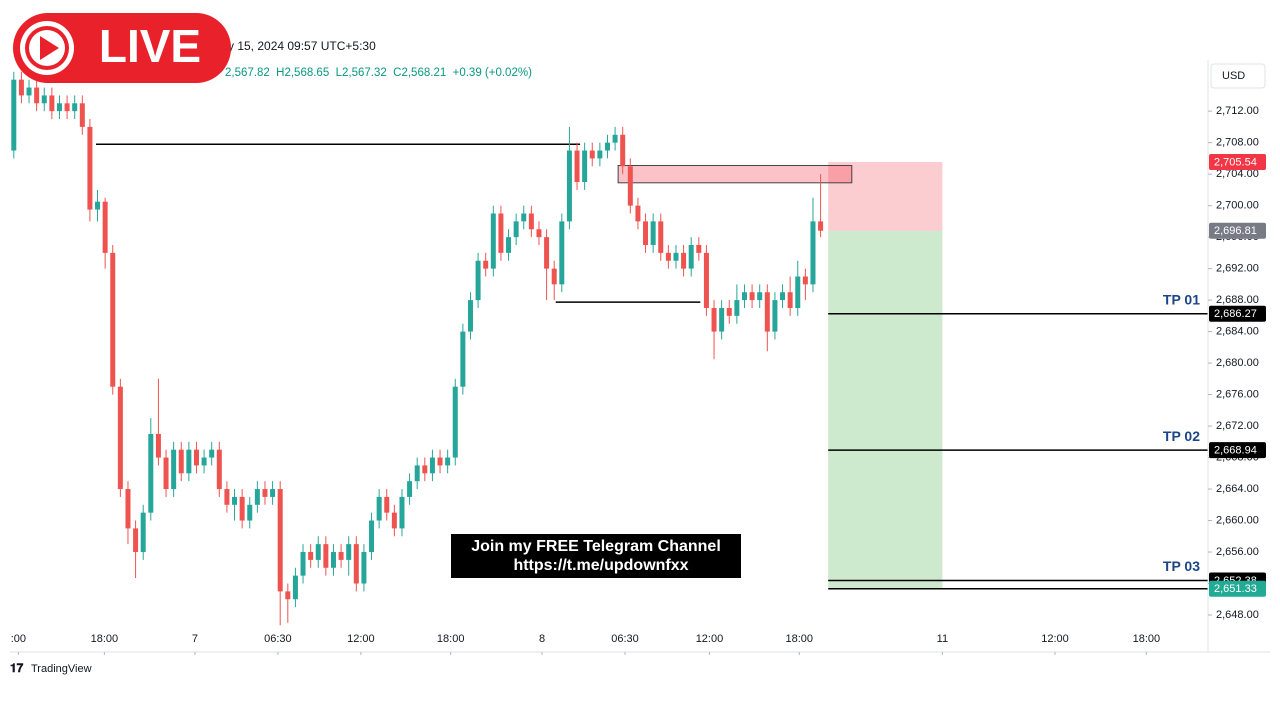 Image resolution: width=1280 pixels, height=720 pixels. I want to click on target-price-tag-bg, so click(1237, 450).